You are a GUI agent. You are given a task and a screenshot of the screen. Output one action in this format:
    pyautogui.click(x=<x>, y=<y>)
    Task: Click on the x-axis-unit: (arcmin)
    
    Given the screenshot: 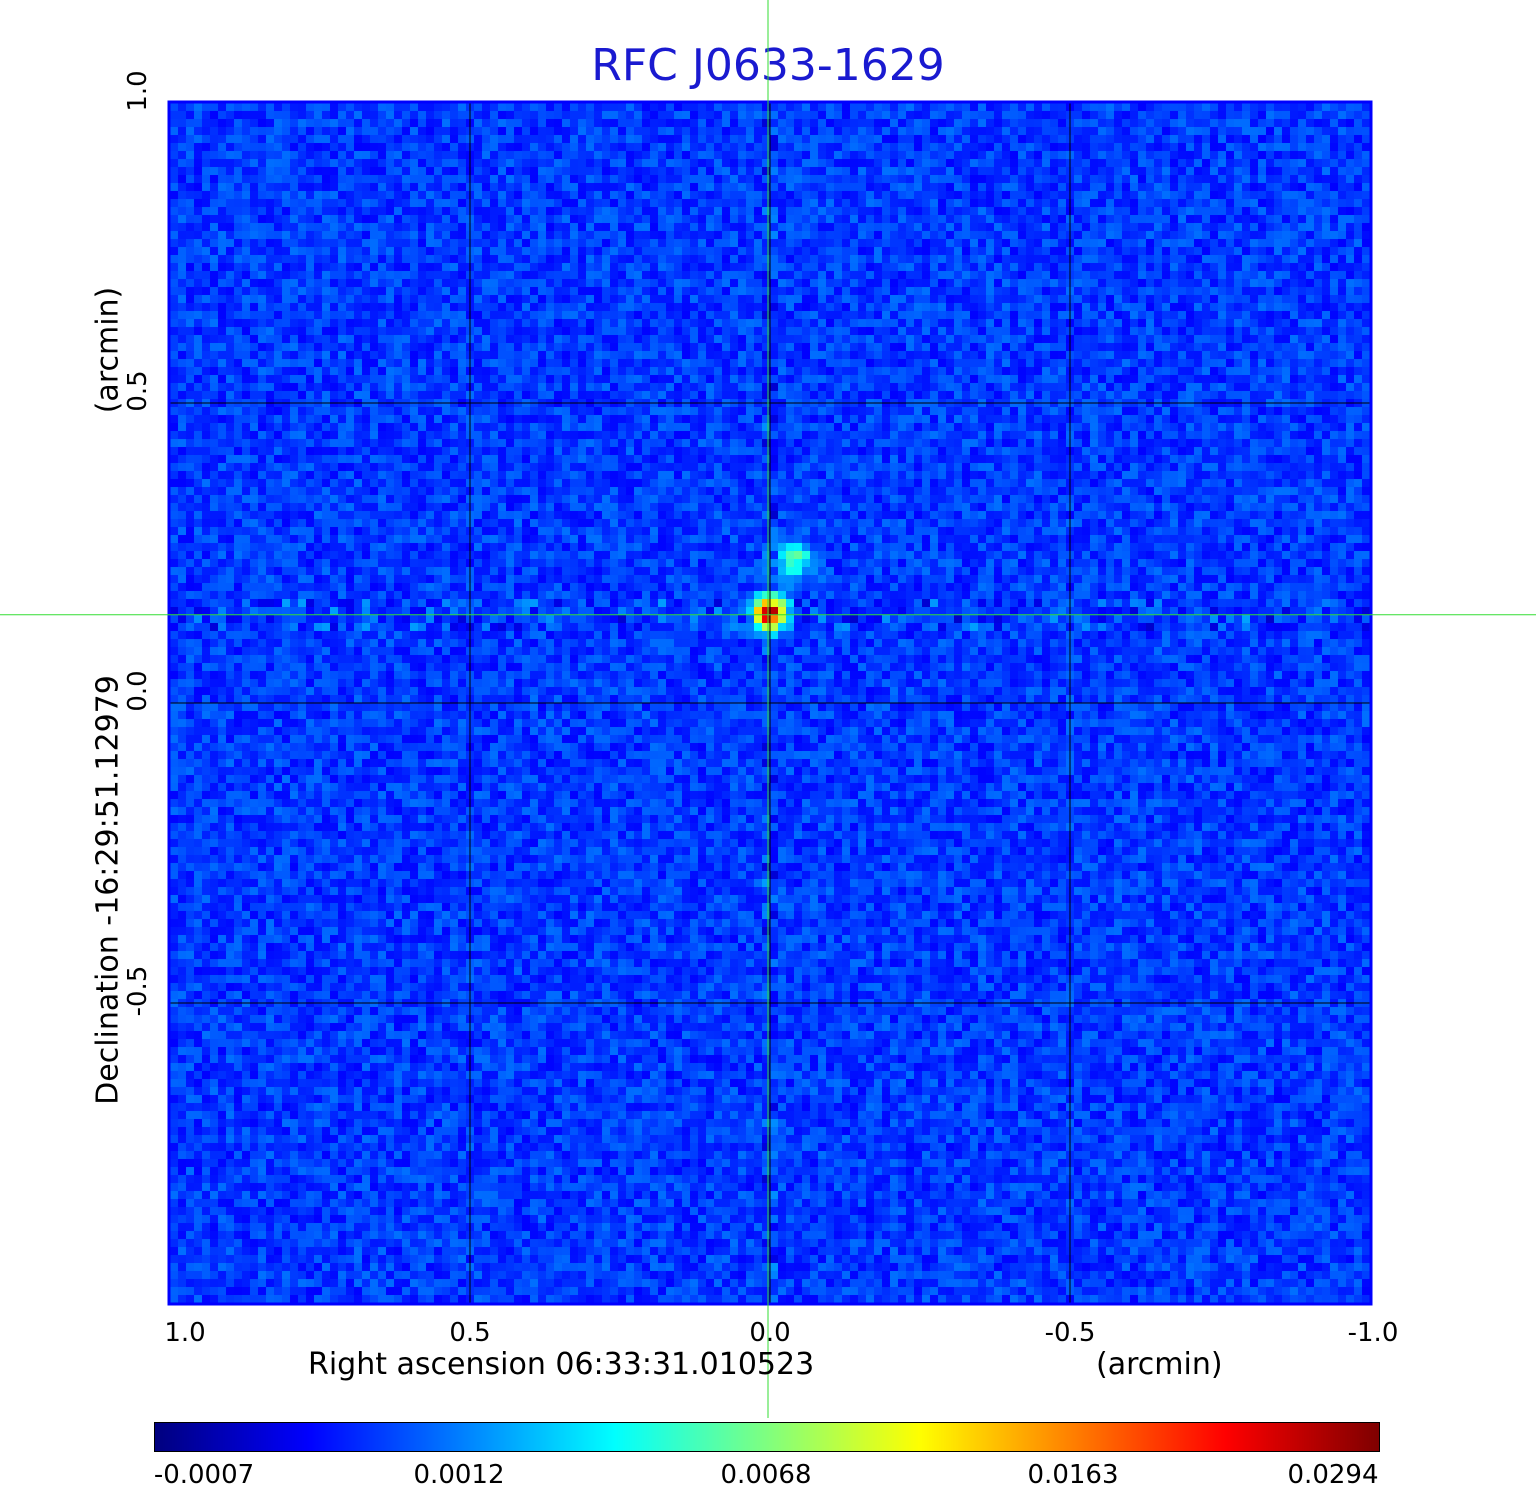 What is the action you would take?
    pyautogui.click(x=1159, y=1364)
    